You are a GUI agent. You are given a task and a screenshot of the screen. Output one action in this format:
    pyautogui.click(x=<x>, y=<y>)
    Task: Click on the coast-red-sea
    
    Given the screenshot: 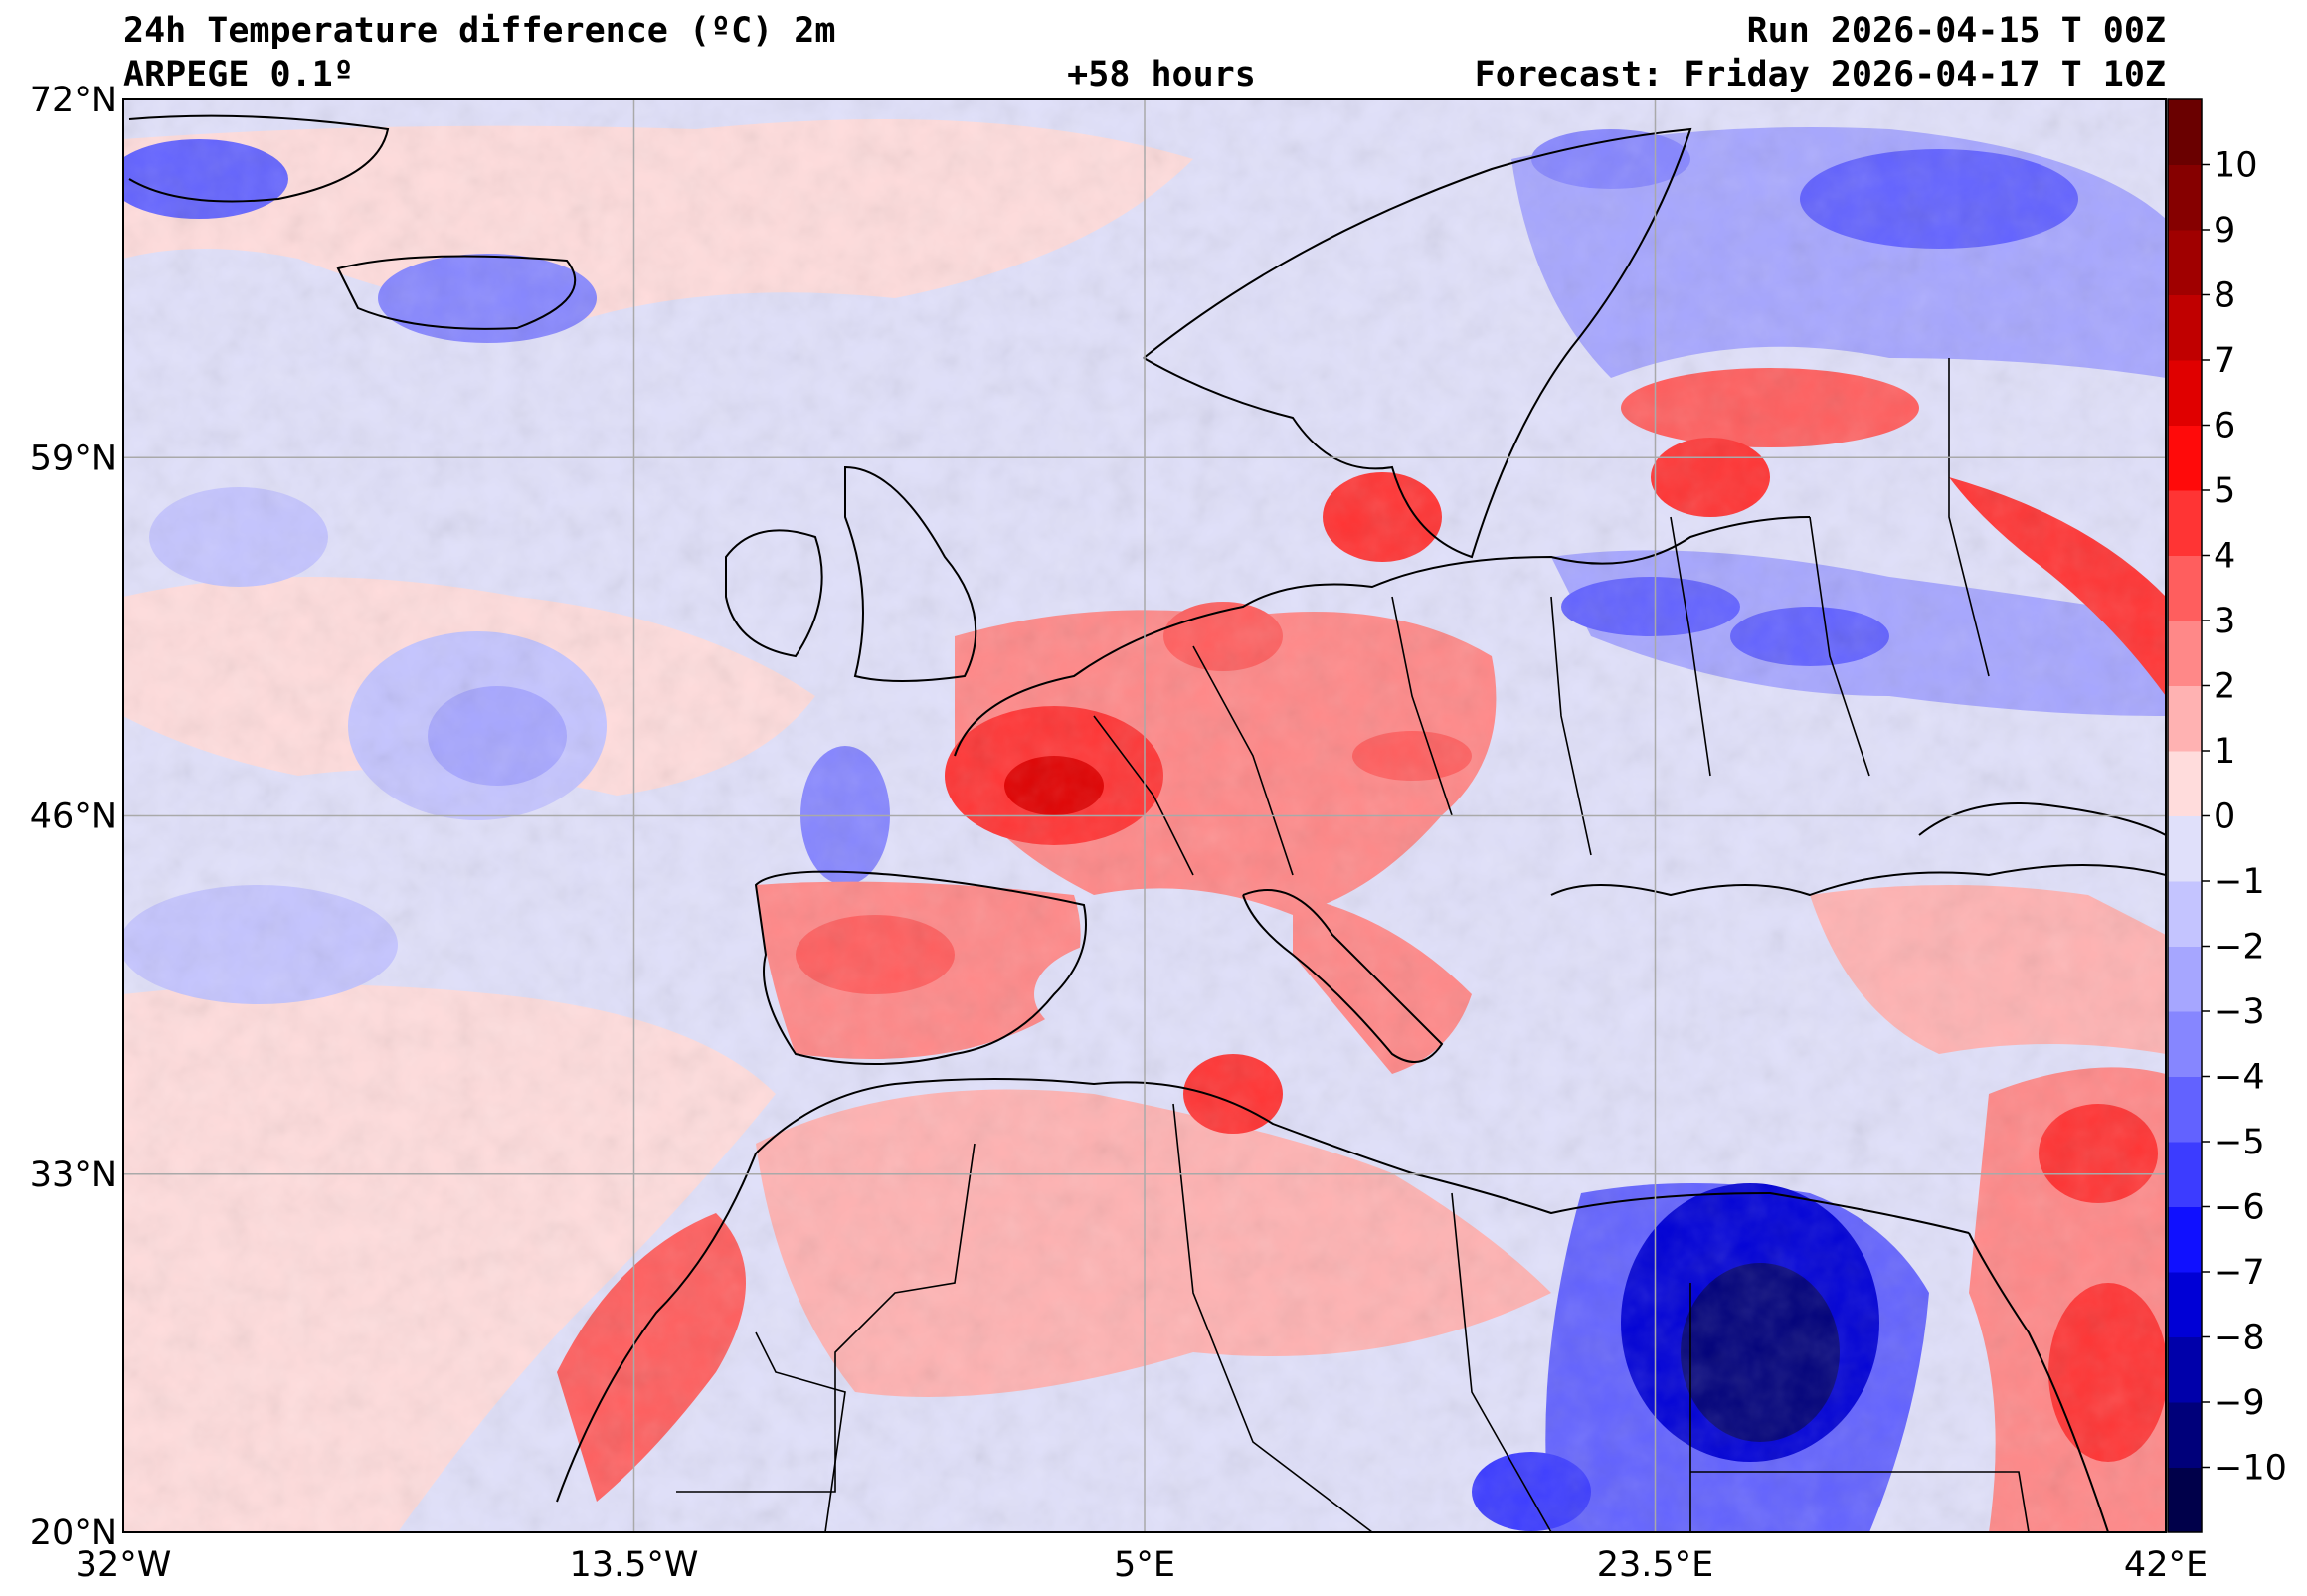 What is the action you would take?
    pyautogui.click(x=2038, y=1382)
    